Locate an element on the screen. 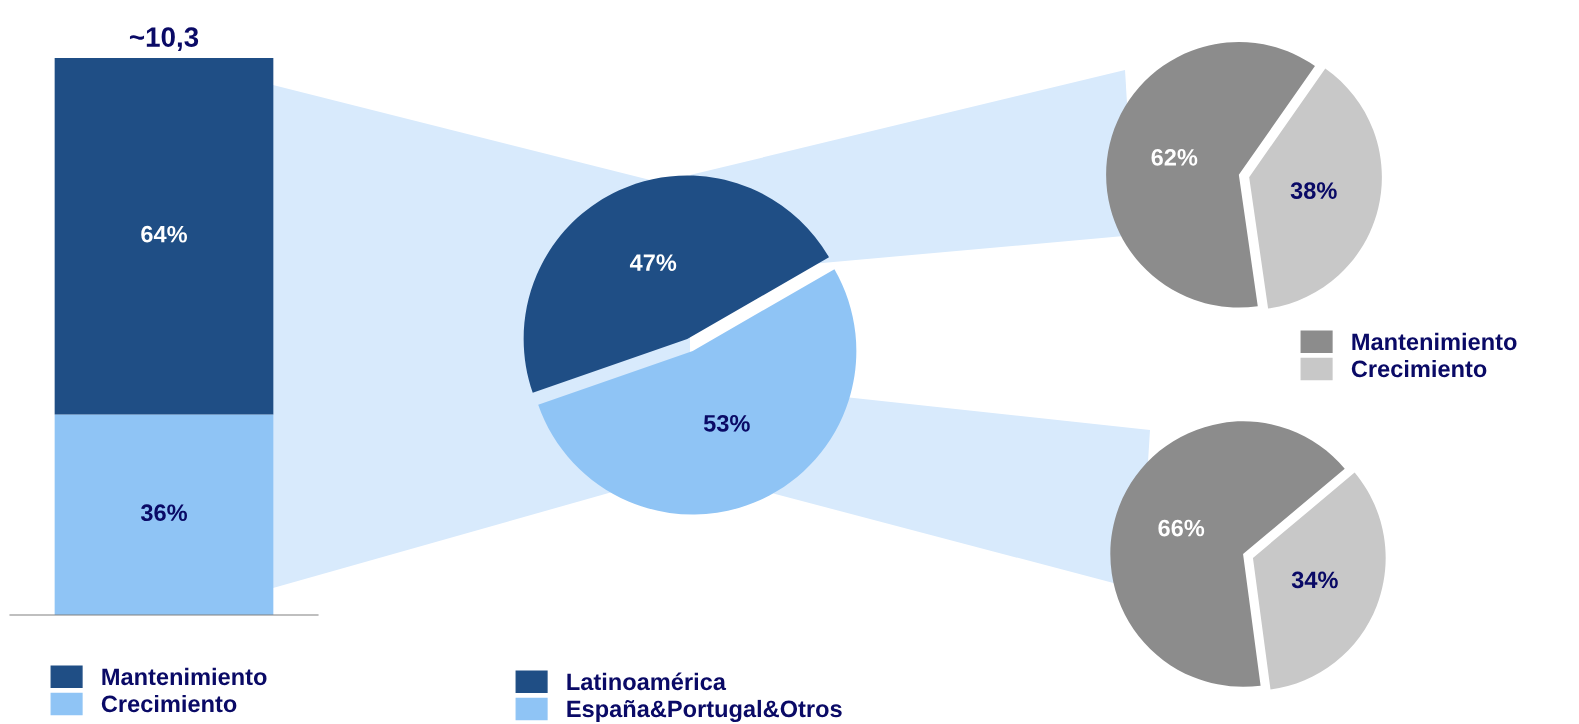  data-label: 34% is located at coordinates (1314, 580).